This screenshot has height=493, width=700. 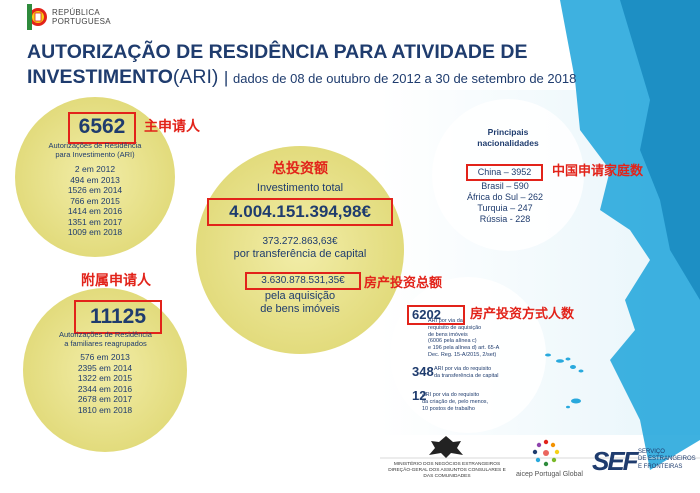 What do you see at coordinates (505, 219) in the screenshot?
I see `nationality-item: Rússia - 228` at bounding box center [505, 219].